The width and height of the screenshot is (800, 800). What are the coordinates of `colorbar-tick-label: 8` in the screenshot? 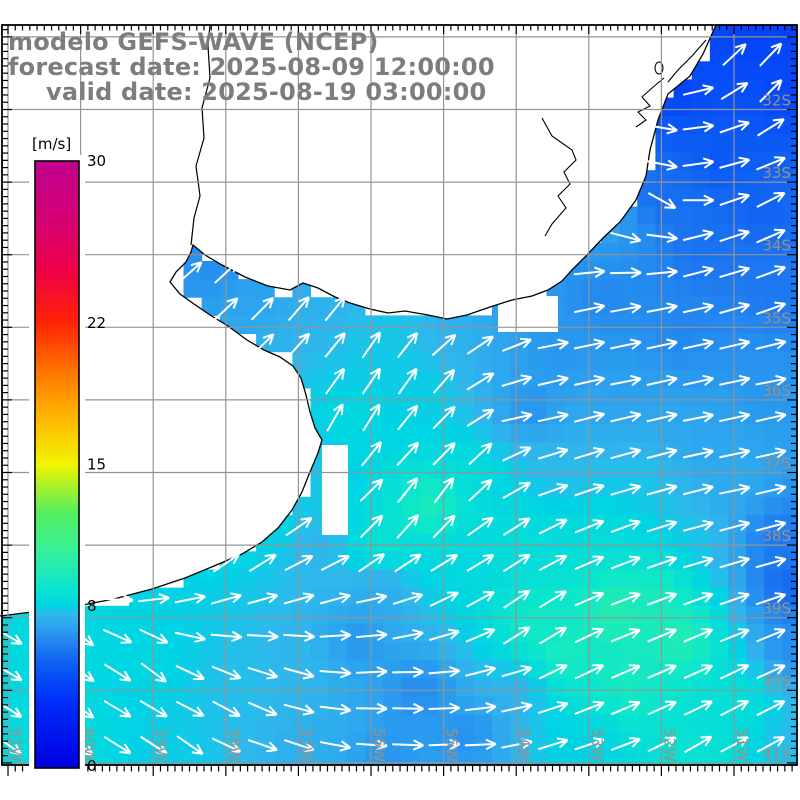 It's located at (92, 606).